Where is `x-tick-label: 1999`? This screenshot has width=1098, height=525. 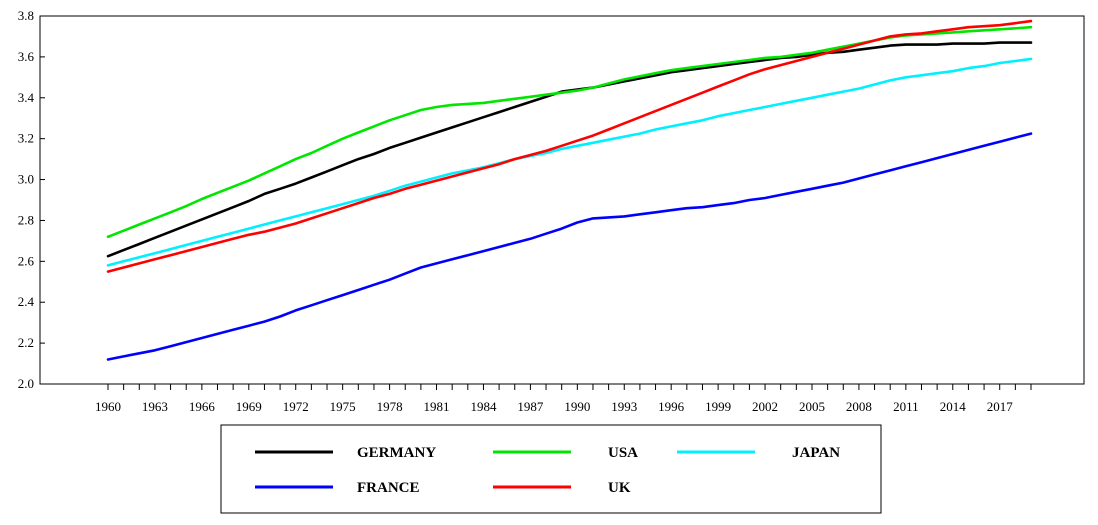 x-tick-label: 1999 is located at coordinates (718, 406).